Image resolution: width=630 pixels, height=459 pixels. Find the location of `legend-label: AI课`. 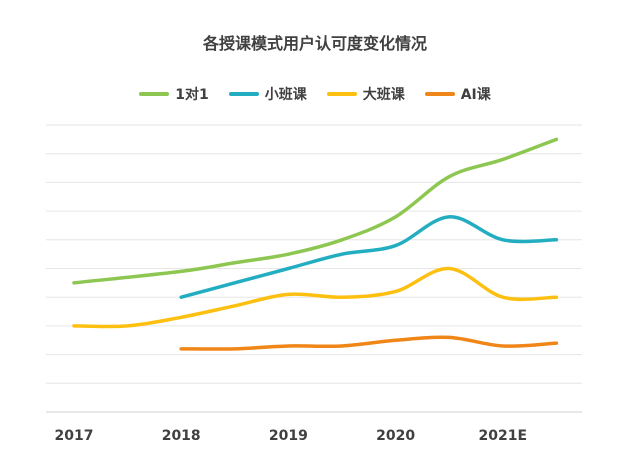

legend-label: AI课 is located at coordinates (475, 95).